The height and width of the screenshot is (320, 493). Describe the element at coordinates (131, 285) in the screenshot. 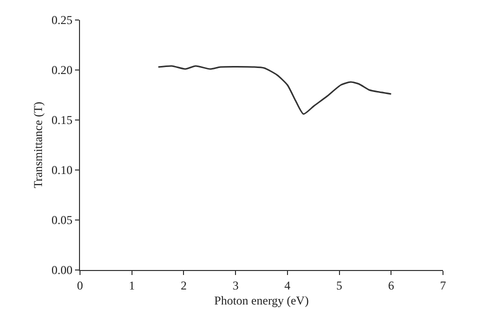

I see `x-tick-label: 1` at that location.